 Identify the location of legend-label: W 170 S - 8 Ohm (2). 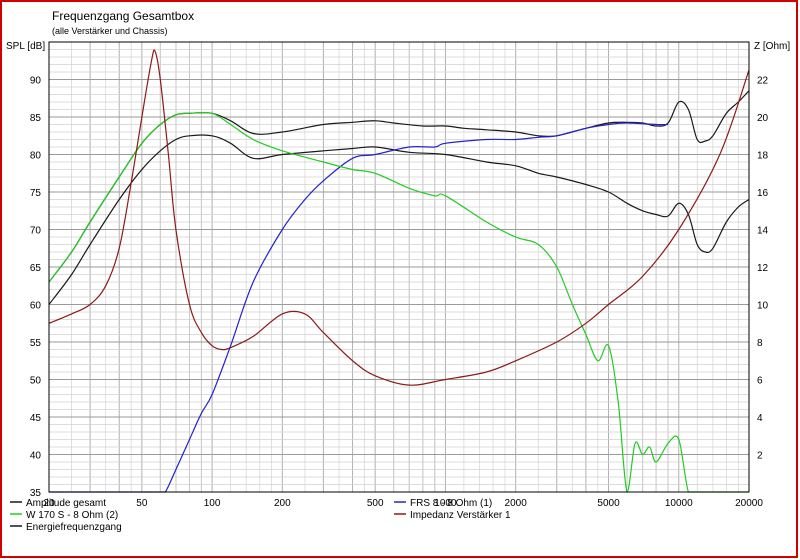
(72, 515).